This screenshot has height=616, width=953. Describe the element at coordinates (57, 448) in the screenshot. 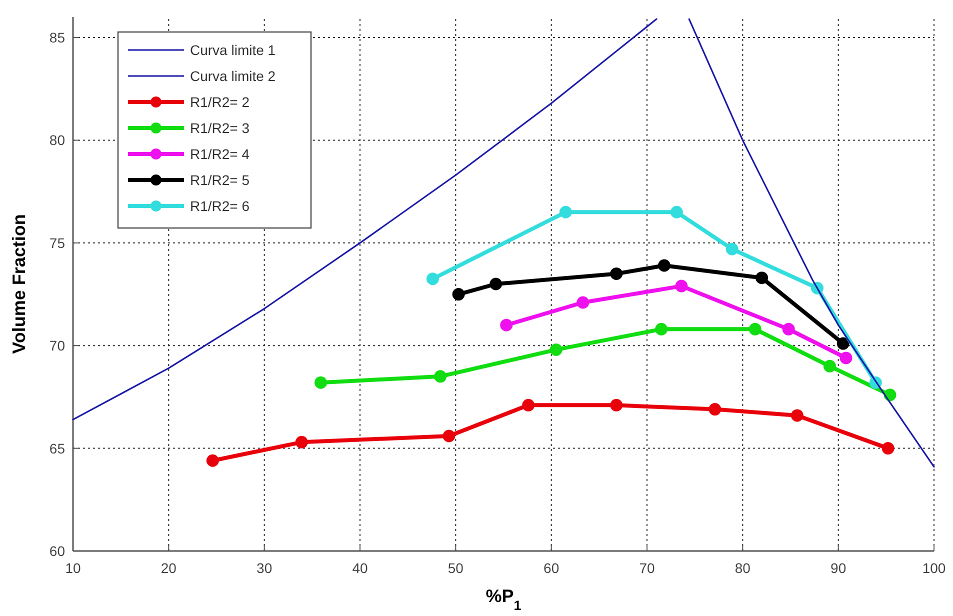

I see `y-tick-label: 65` at that location.